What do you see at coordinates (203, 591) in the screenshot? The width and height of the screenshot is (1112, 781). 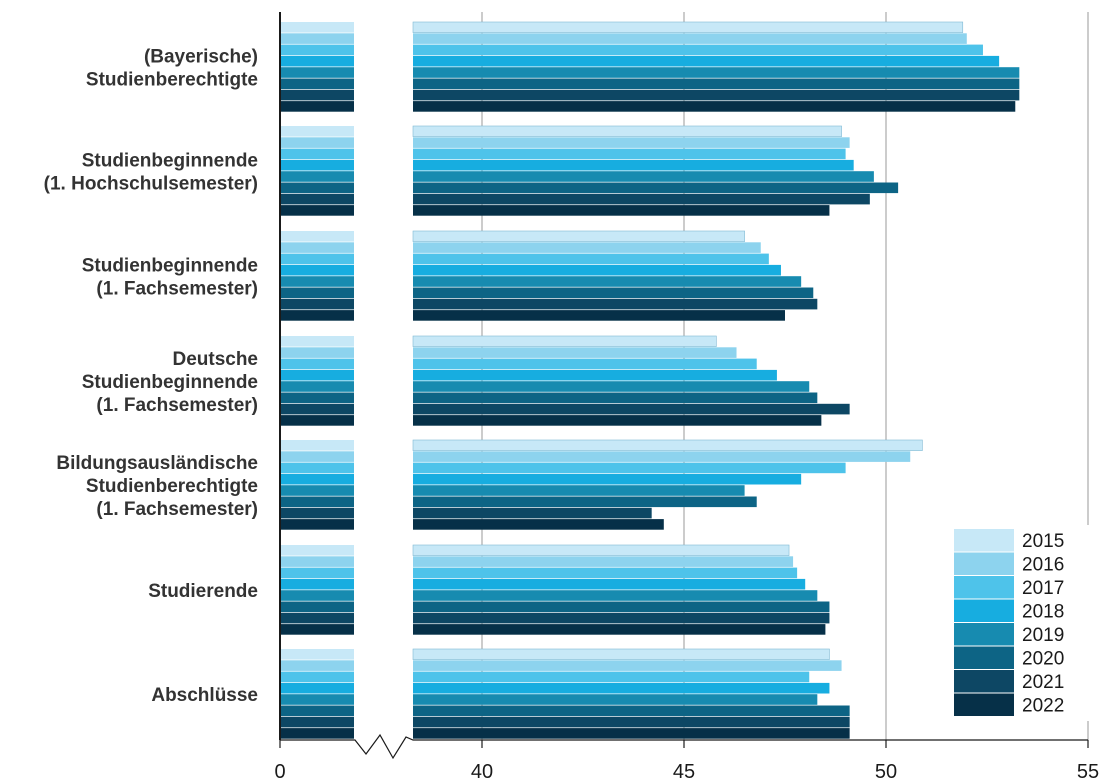 I see `category-label-5-line0: Studierende` at bounding box center [203, 591].